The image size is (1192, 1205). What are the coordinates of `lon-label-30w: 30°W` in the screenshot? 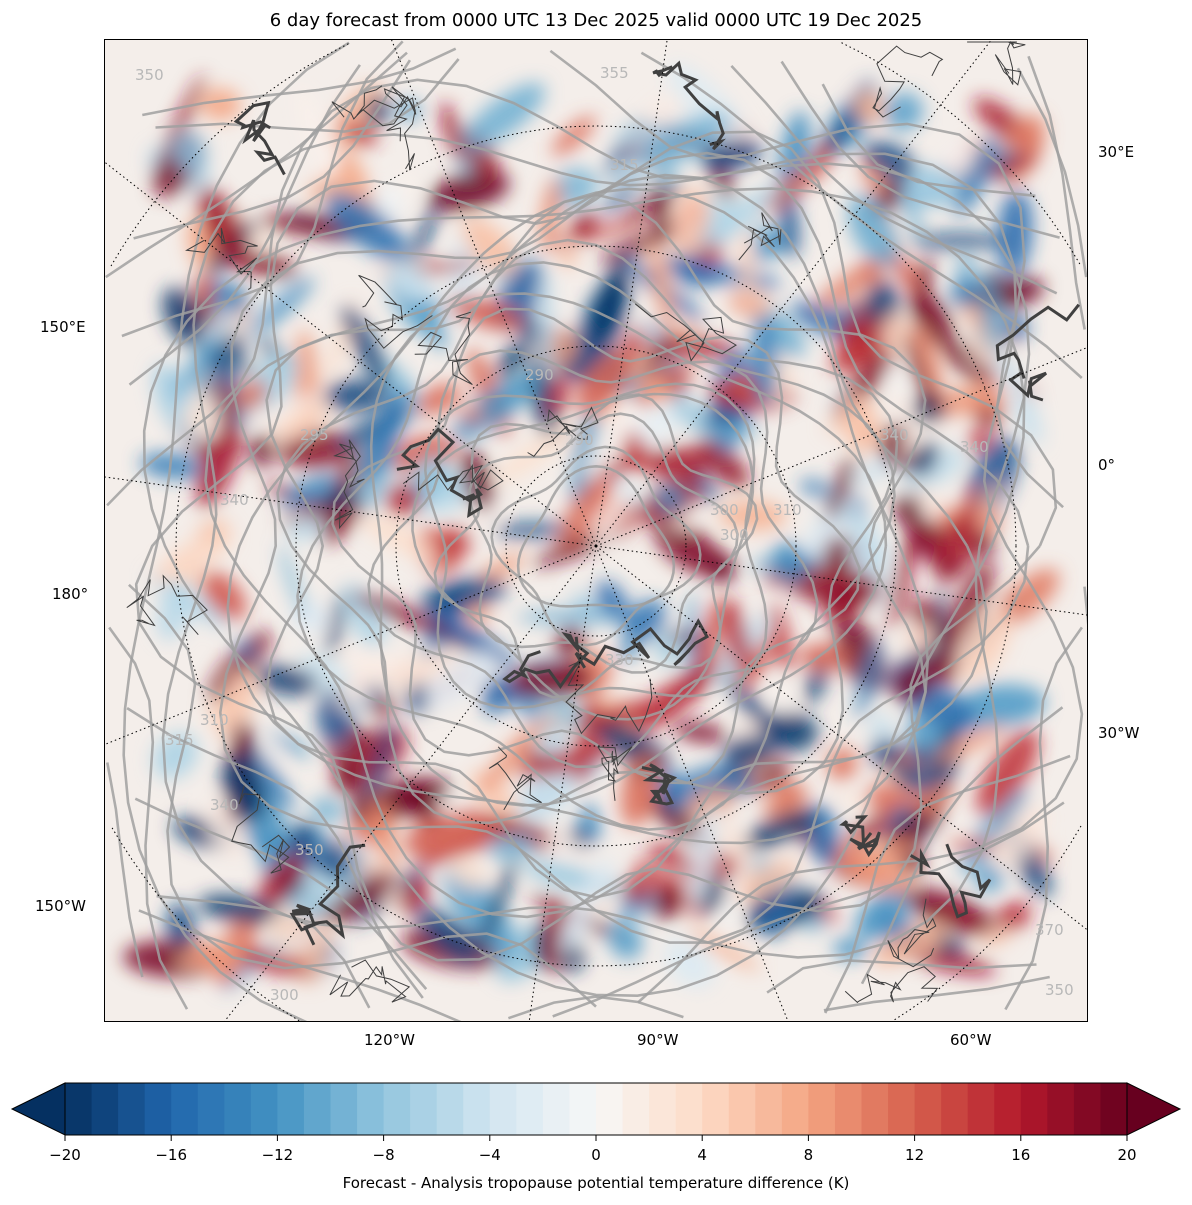 It's located at (1119, 733).